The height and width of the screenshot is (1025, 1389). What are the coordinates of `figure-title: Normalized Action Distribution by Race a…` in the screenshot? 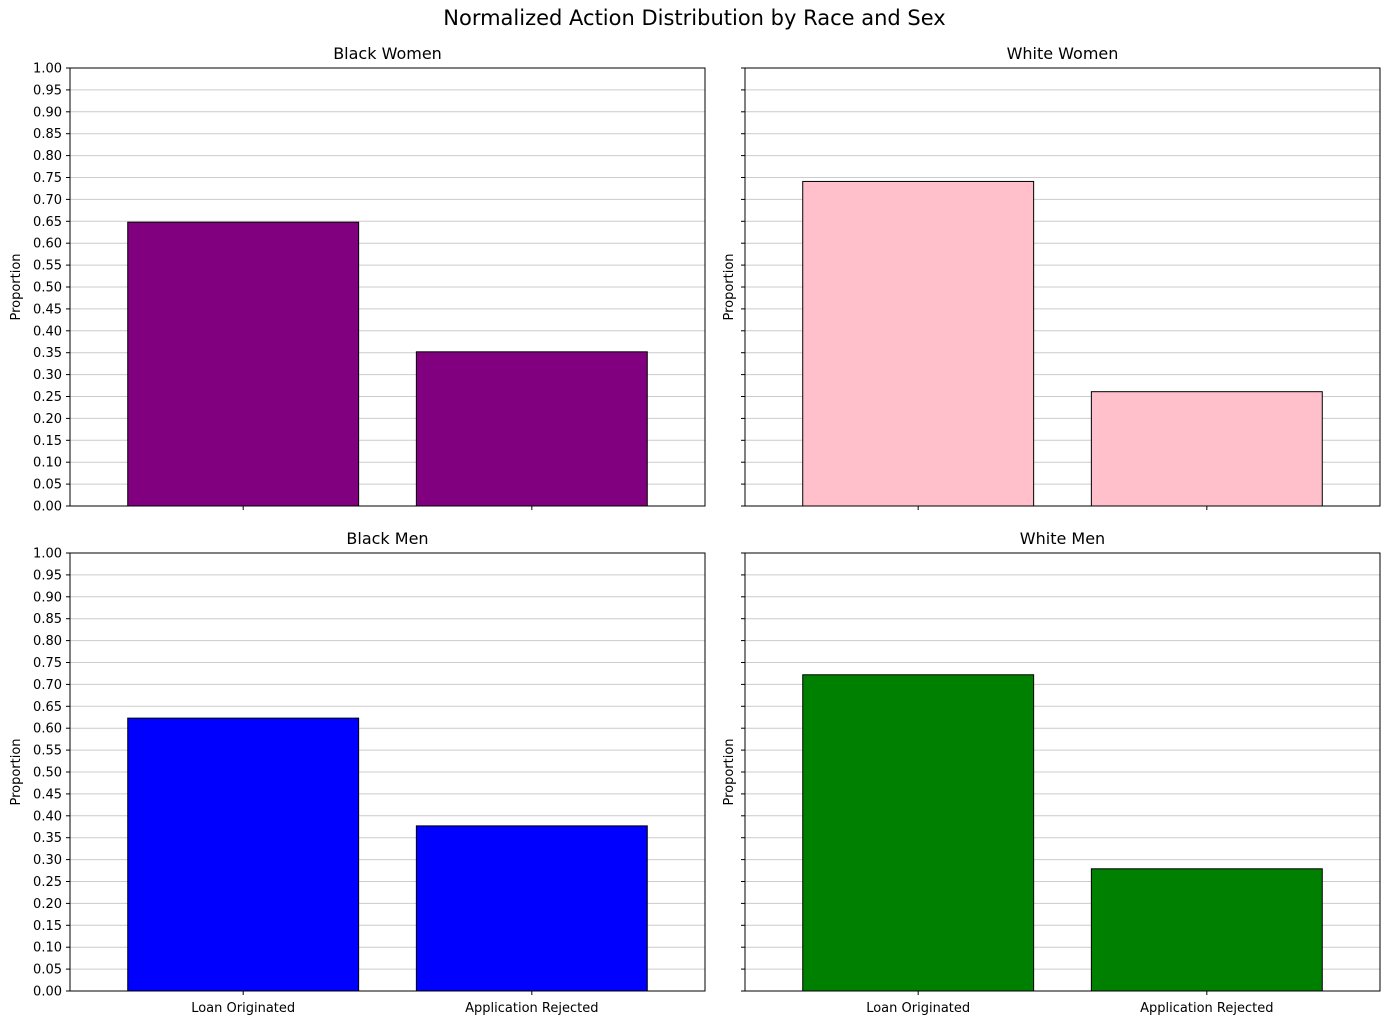 It's located at (694, 18).